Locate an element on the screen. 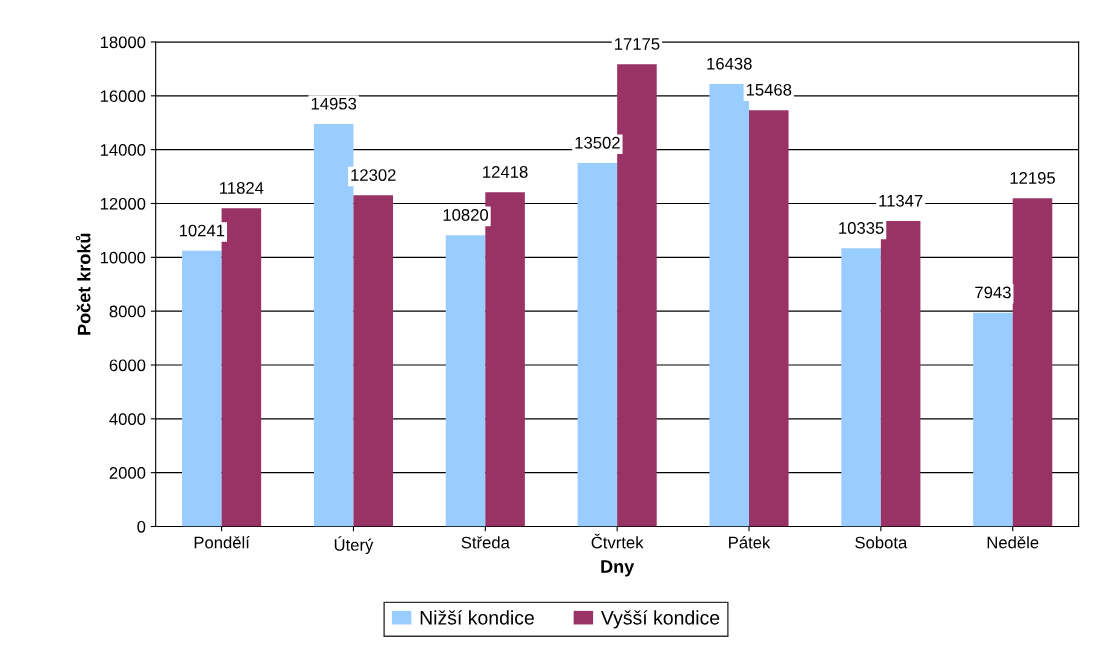 Image resolution: width=1112 pixels, height=646 pixels. data-label: 11824 is located at coordinates (242, 188).